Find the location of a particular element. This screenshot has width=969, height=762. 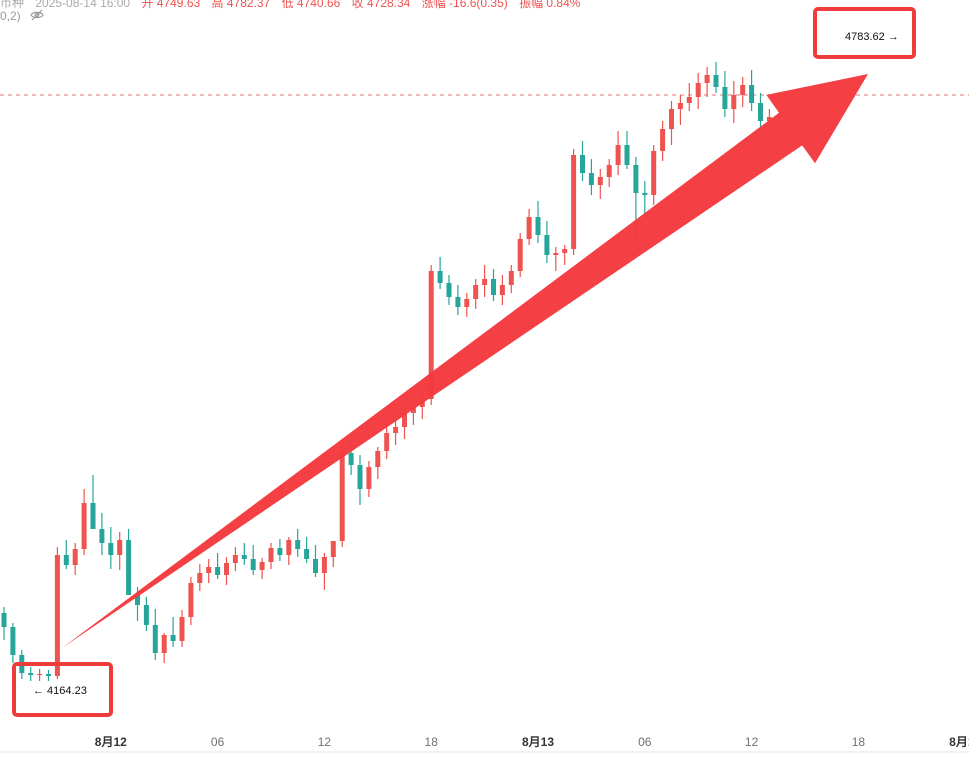

header-time: 2025-08-14 16:00 is located at coordinates (83, 5).